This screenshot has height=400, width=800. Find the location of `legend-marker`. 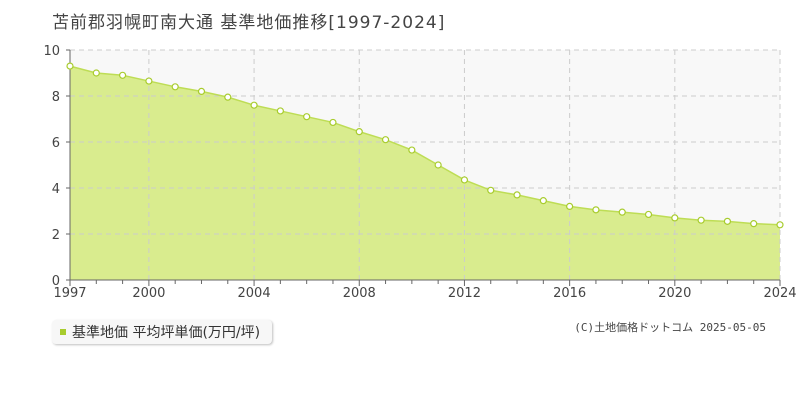

legend-marker is located at coordinates (63, 332).